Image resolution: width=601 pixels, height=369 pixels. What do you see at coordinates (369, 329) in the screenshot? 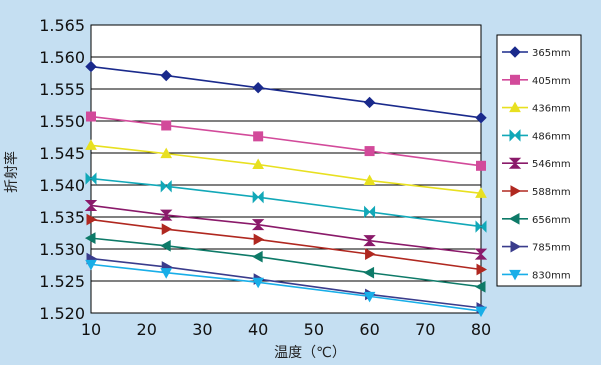
I see `x-tick-label: 60` at bounding box center [369, 329].